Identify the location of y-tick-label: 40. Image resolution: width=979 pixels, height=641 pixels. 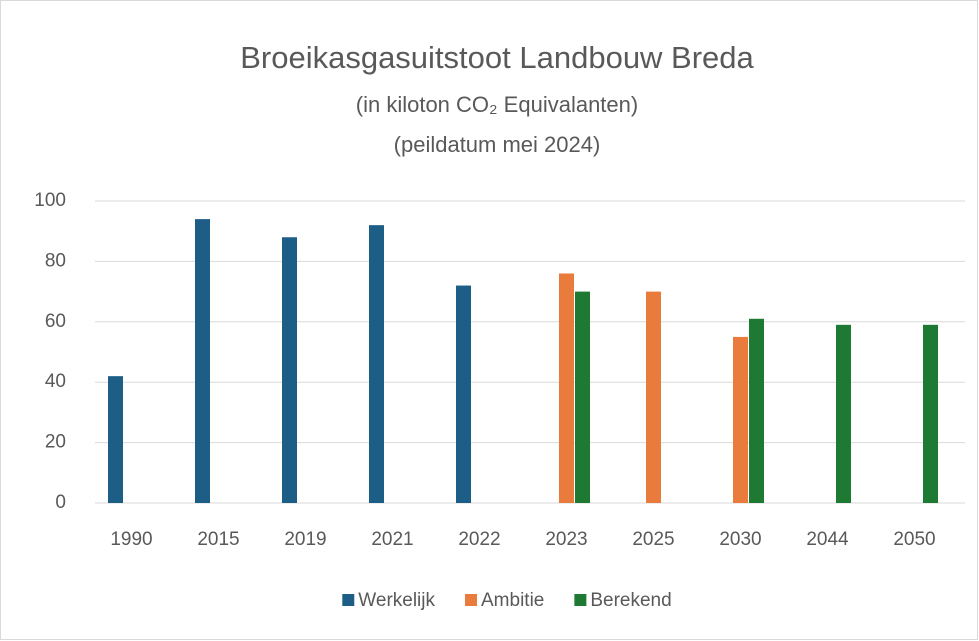
(55, 381).